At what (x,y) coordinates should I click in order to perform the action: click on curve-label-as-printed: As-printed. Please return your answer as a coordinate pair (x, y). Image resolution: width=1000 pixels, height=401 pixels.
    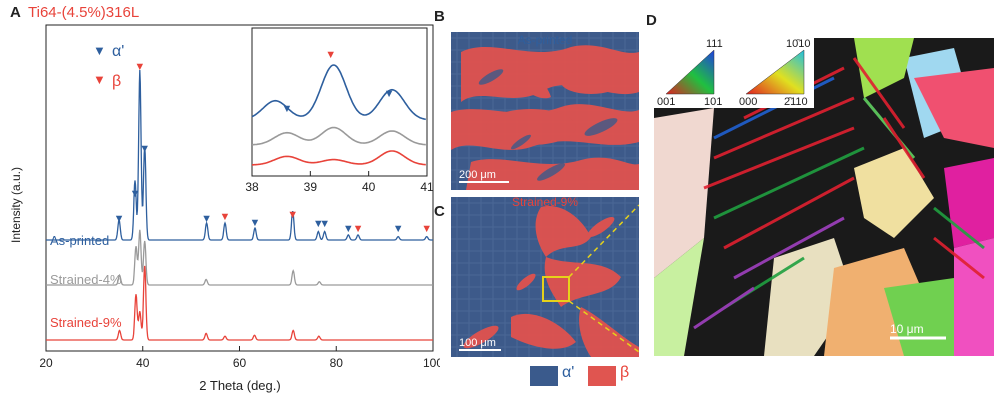
    Looking at the image, I should click on (79, 240).